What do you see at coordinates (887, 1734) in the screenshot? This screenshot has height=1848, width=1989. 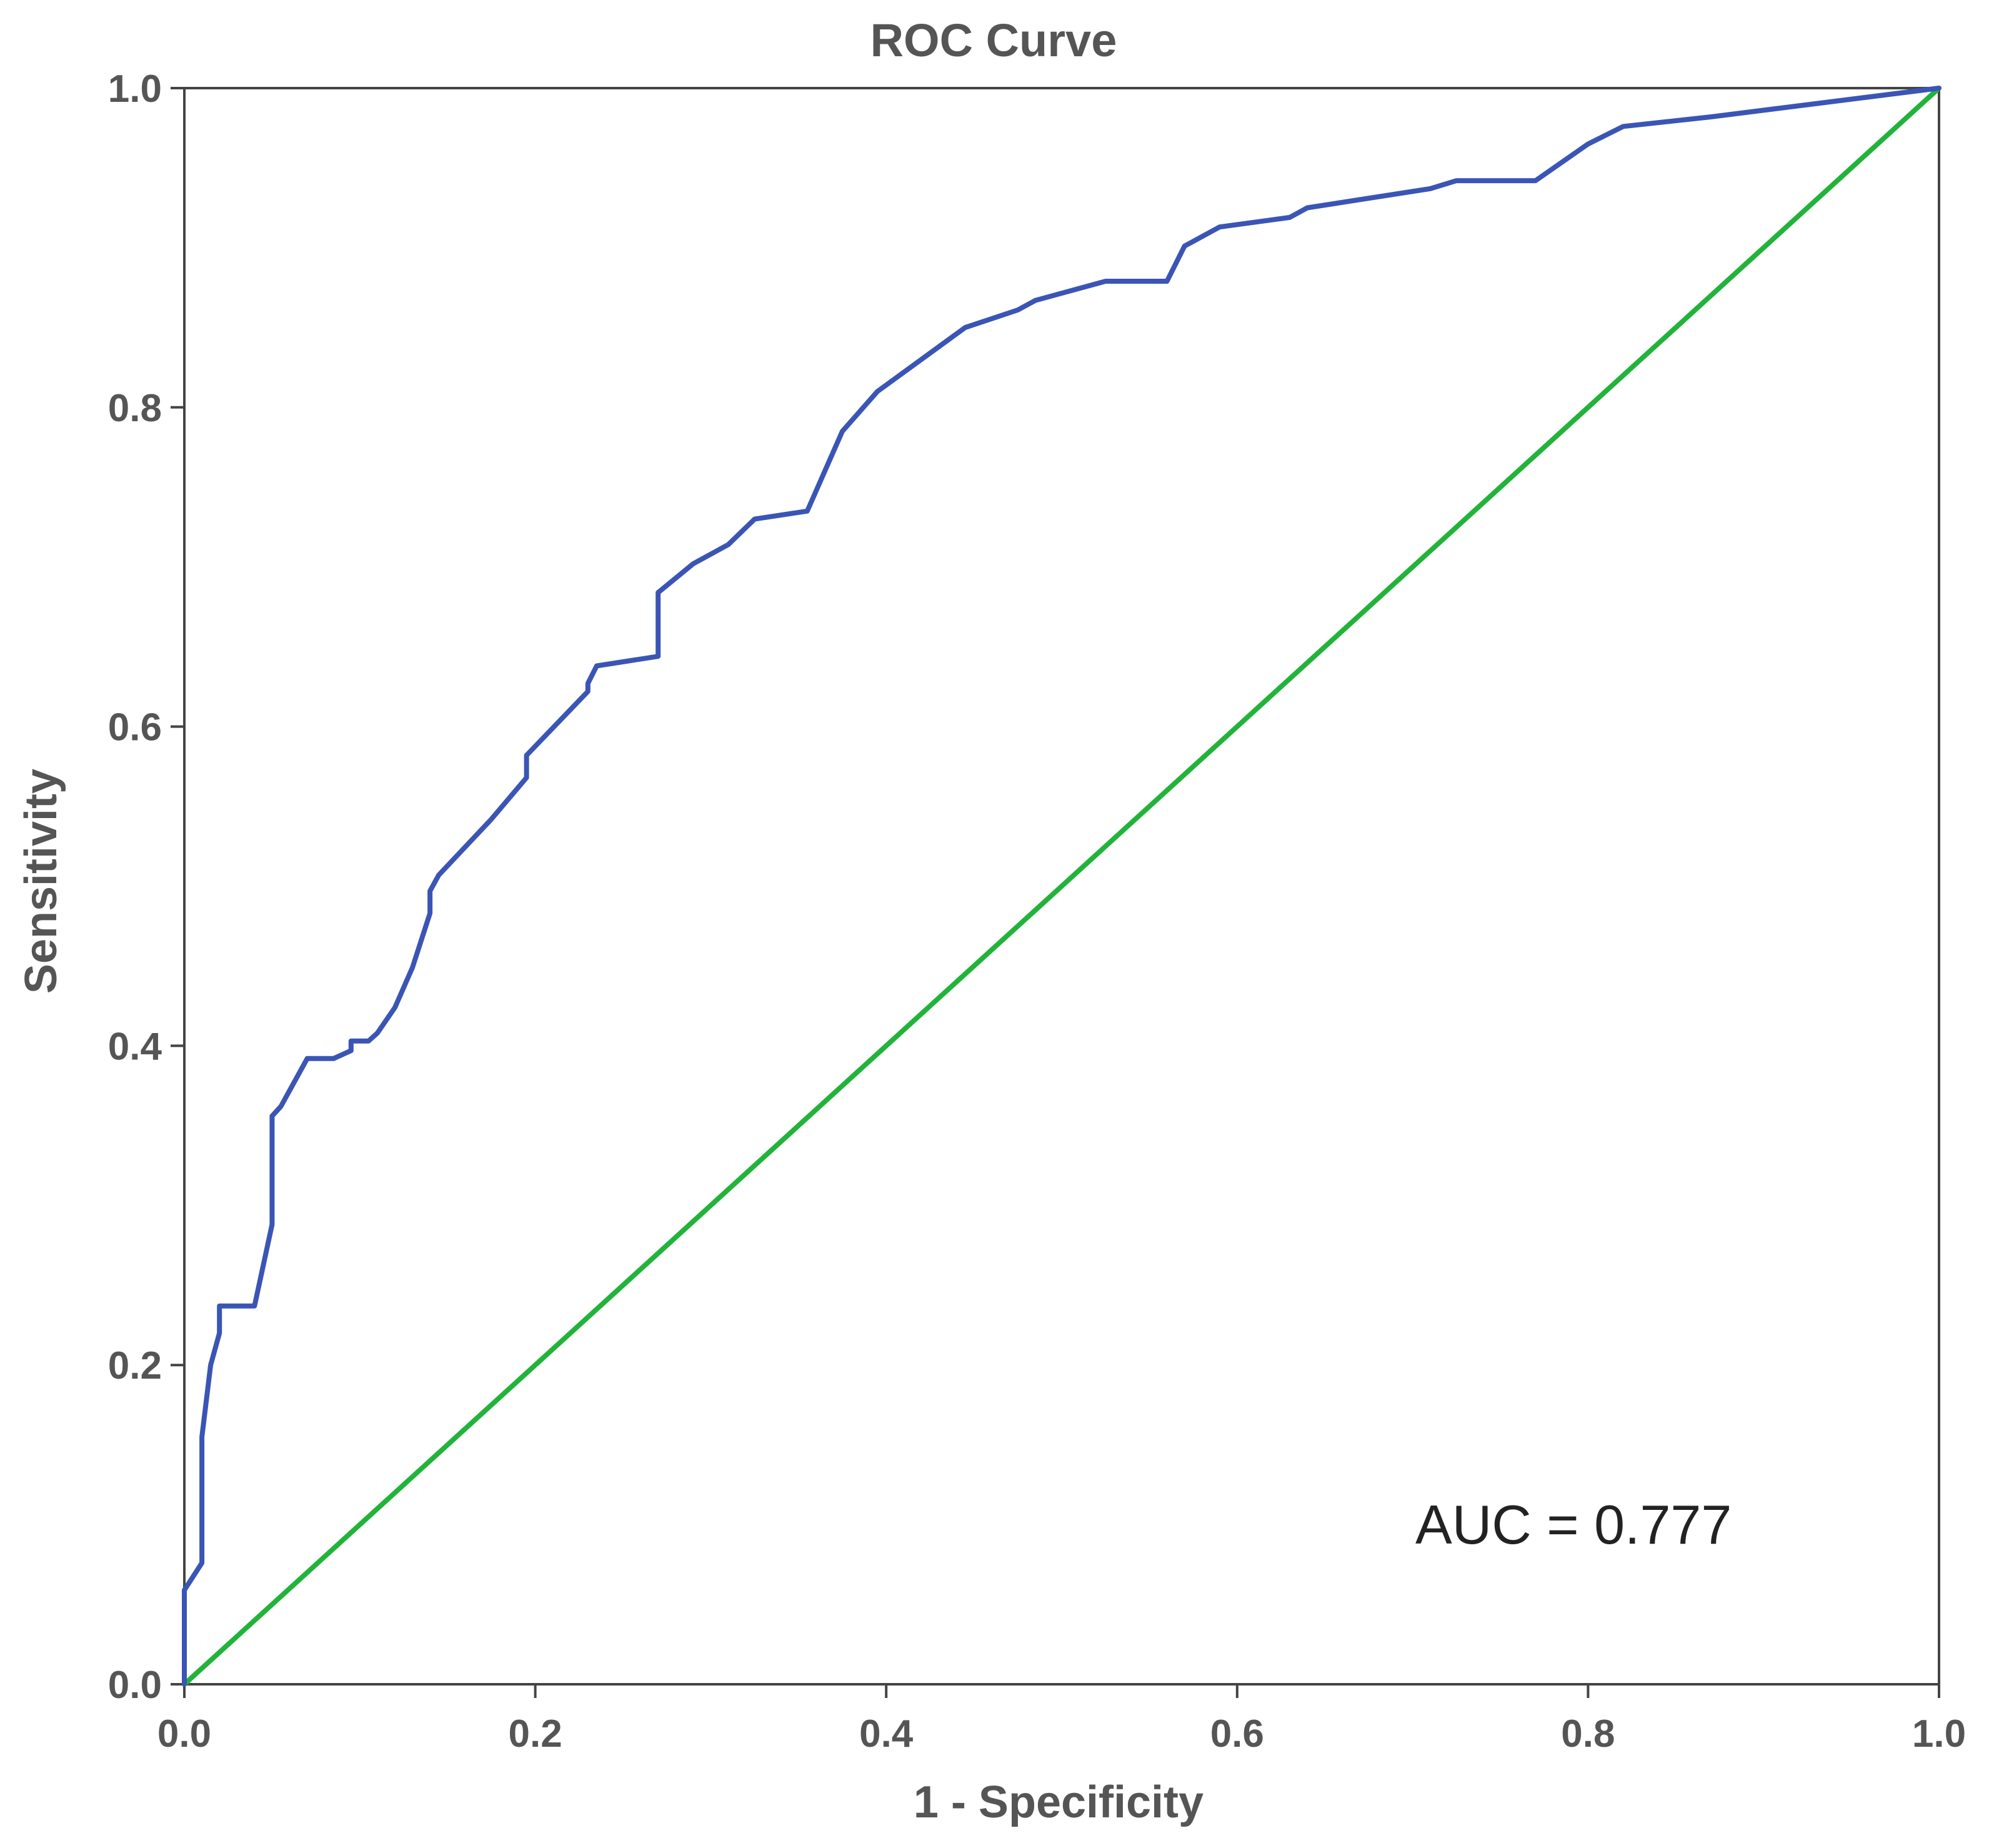 I see `x-tick-label: 0.4` at bounding box center [887, 1734].